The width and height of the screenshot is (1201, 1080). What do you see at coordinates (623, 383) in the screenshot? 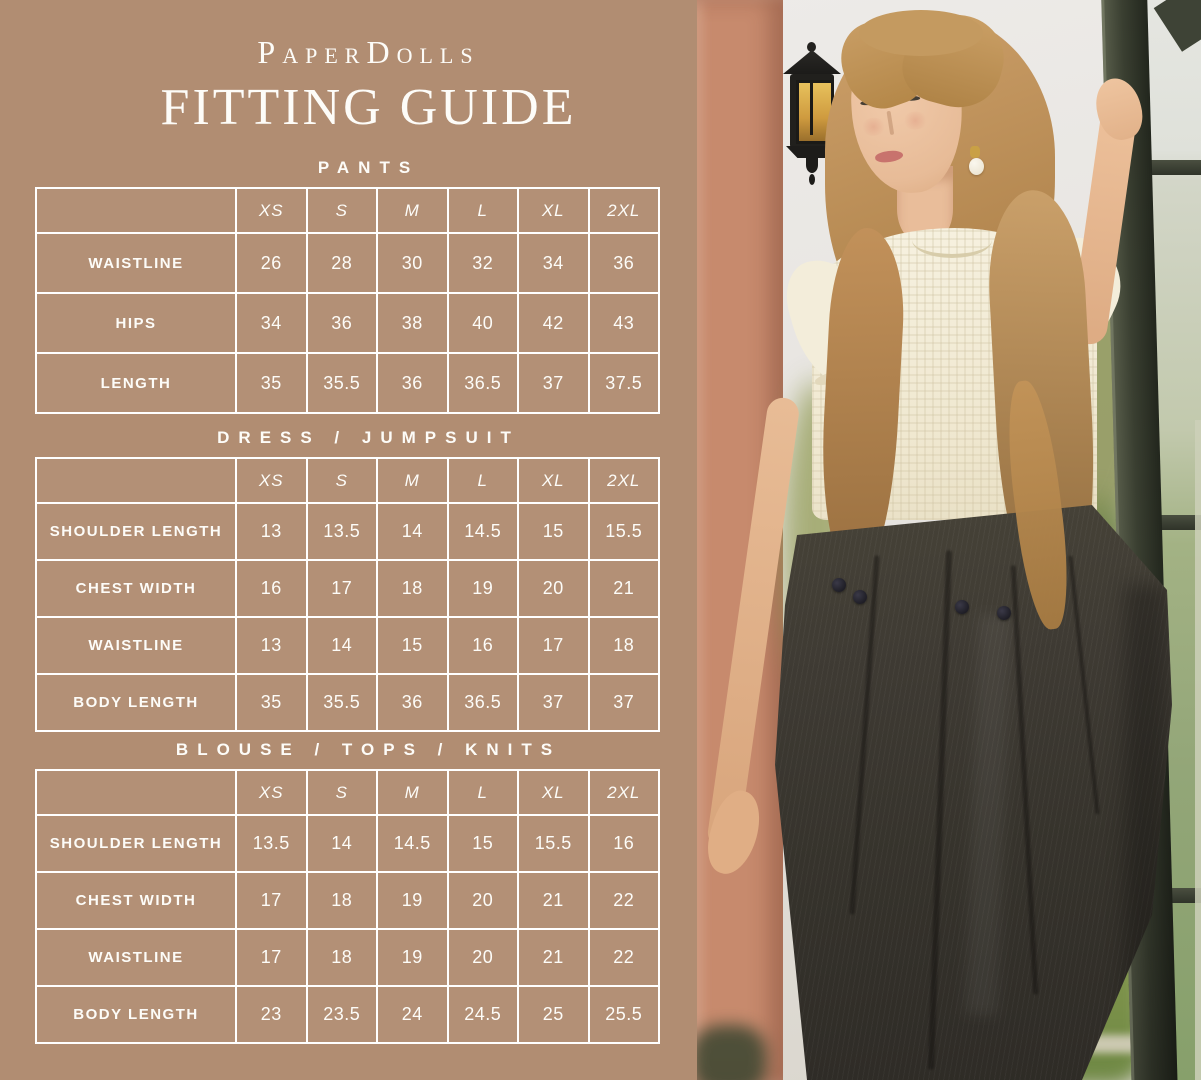
I see `size-value: 37.5` at bounding box center [623, 383].